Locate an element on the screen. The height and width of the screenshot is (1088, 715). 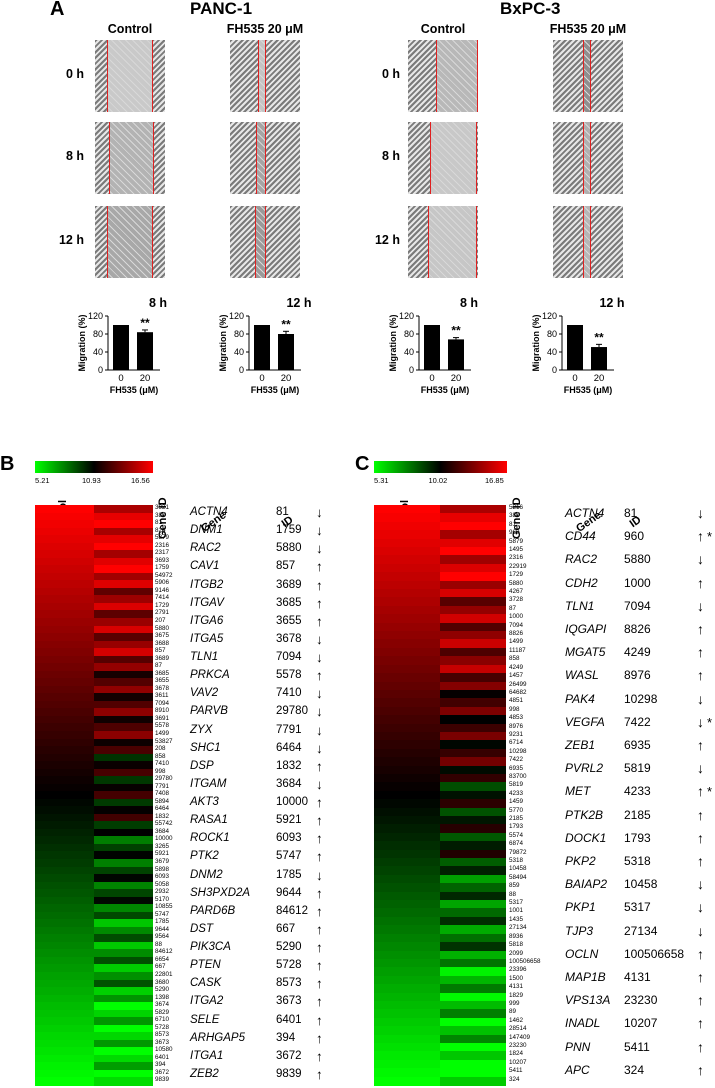
regulation-arrow-panelB-18: ↑ is located at coordinates (319, 839).